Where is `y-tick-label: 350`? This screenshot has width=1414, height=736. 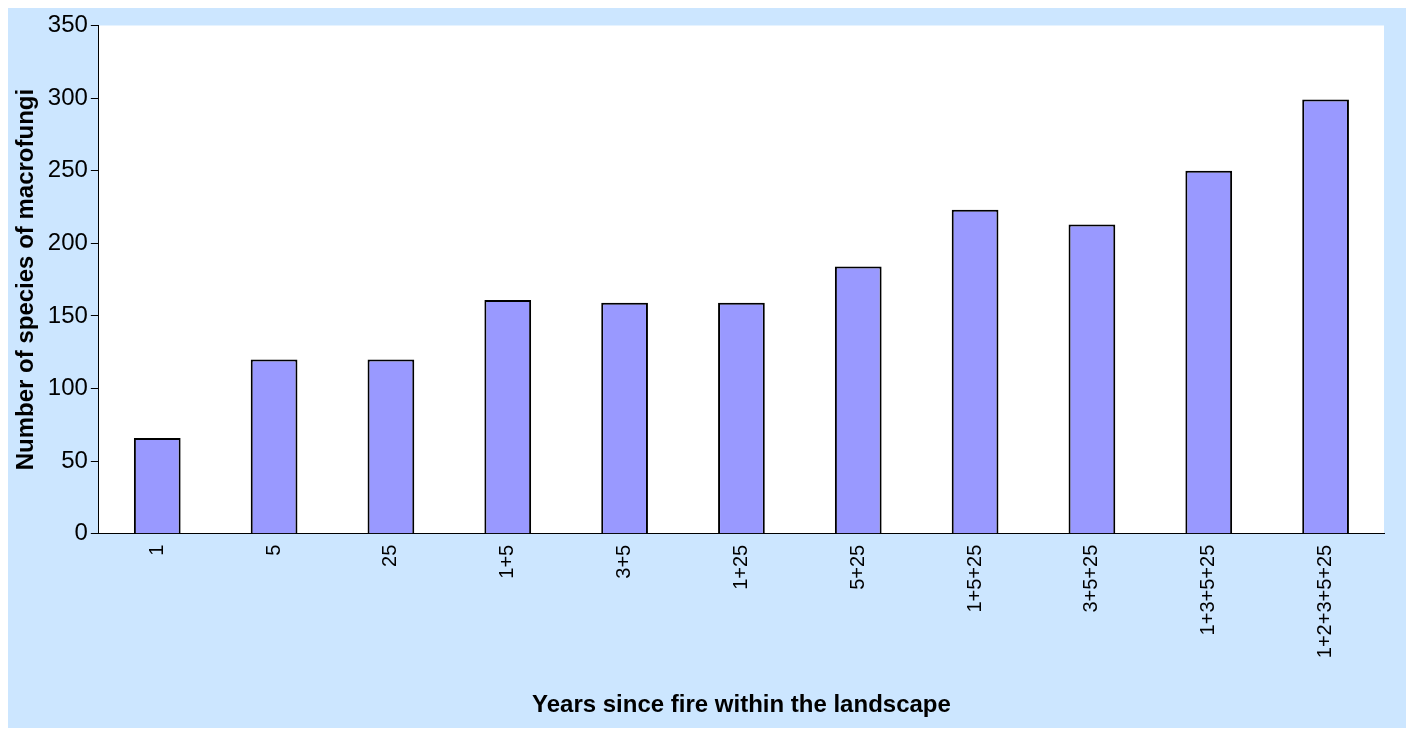 y-tick-label: 350 is located at coordinates (67, 24).